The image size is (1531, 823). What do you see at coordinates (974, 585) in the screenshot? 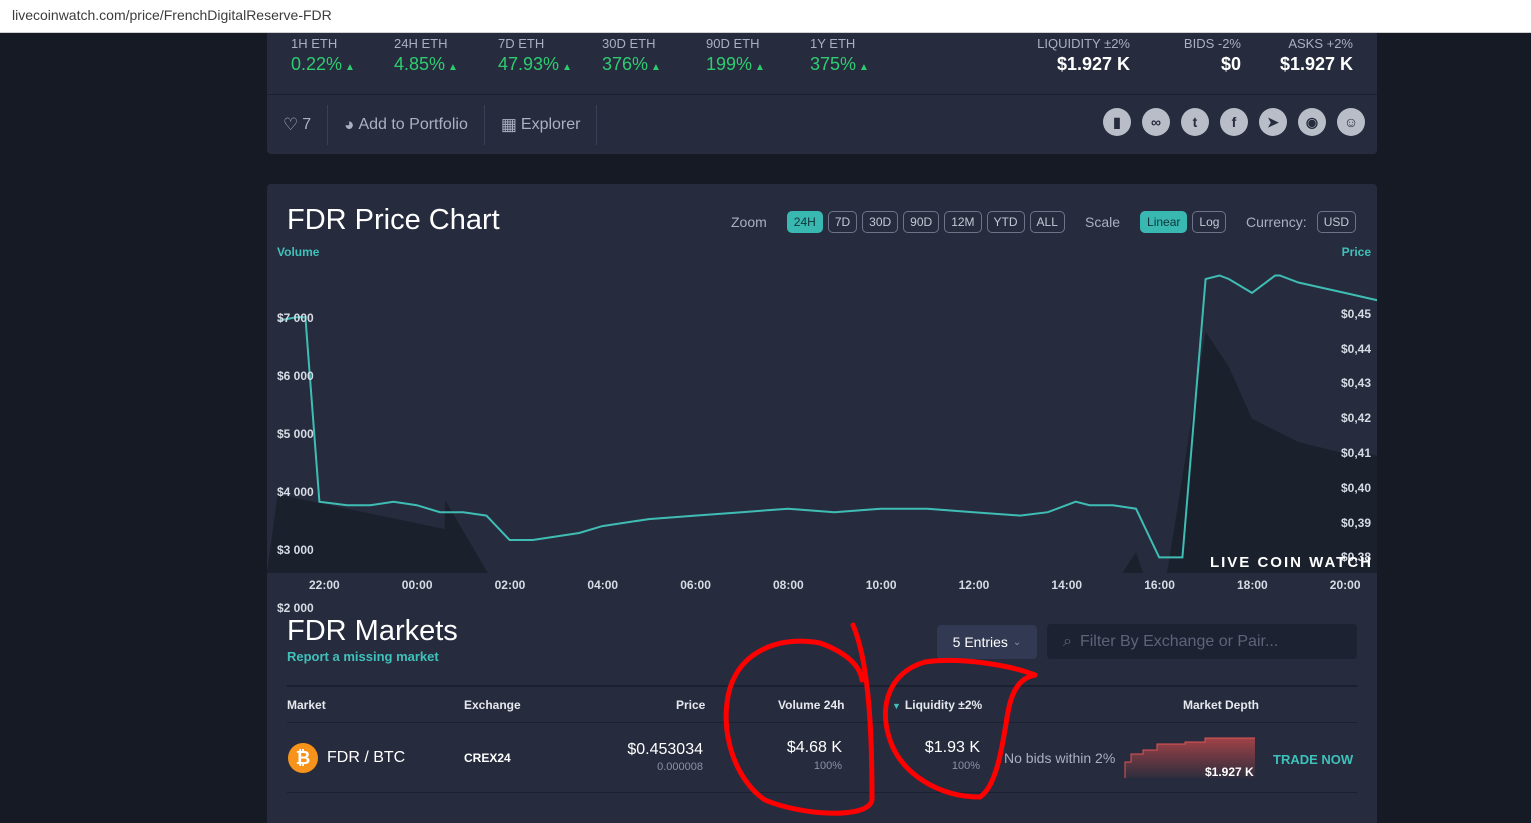
I see `time-tick-label: 12:00` at bounding box center [974, 585].